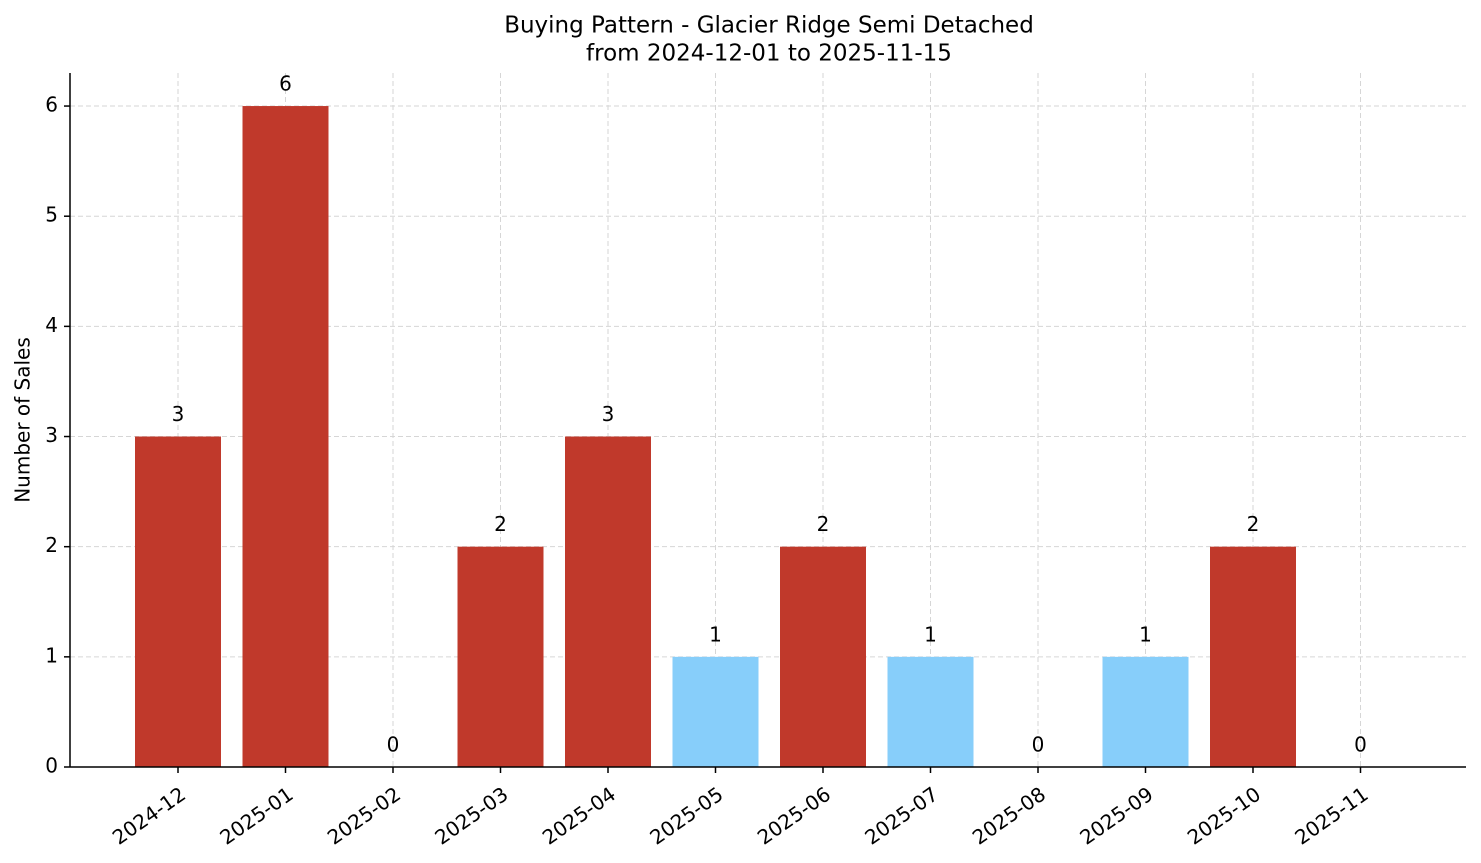 Image resolution: width=1481 pixels, height=863 pixels. I want to click on x-tick-label: 2025-11, so click(1331, 816).